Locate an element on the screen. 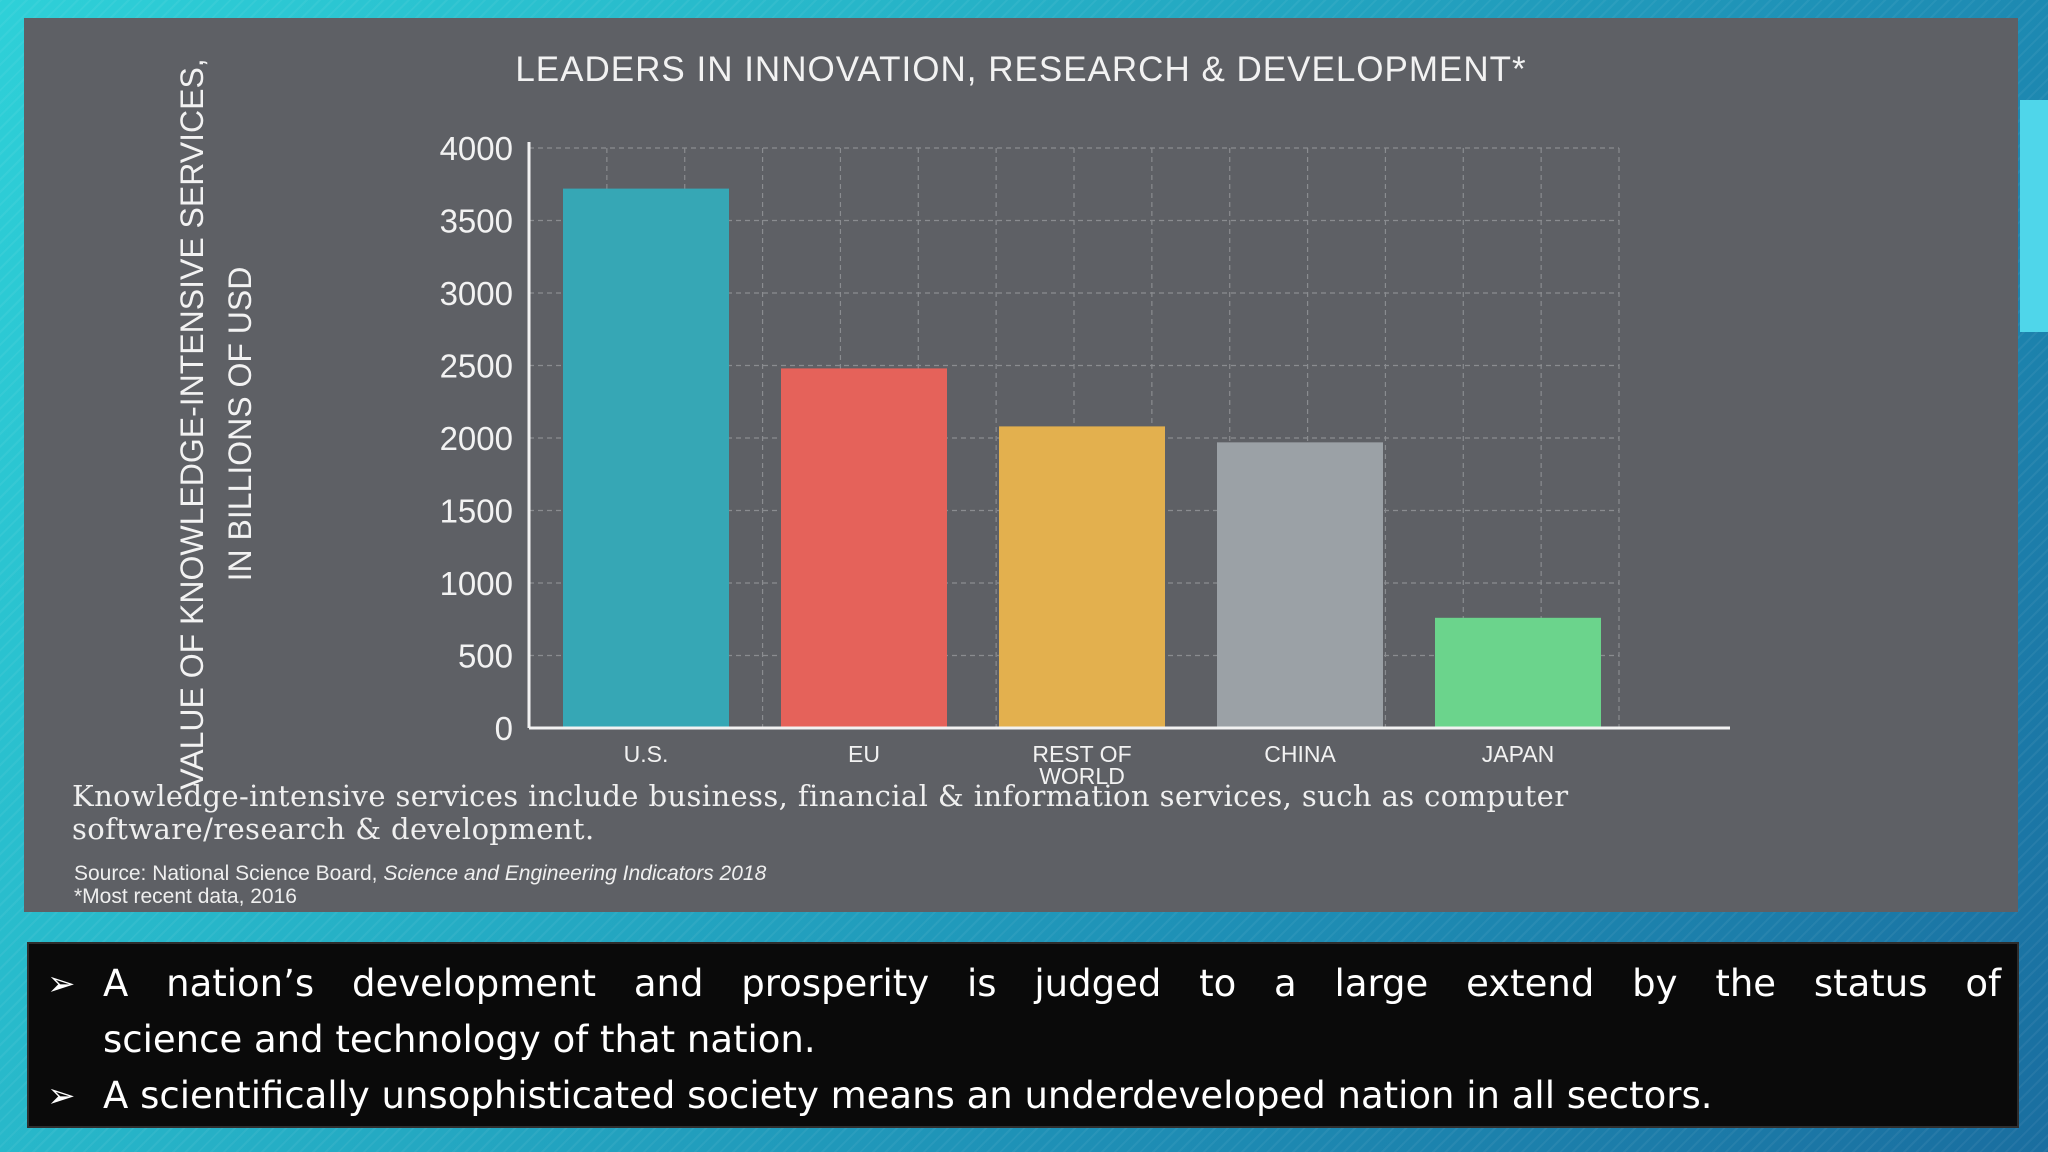  x-tick-label: EU is located at coordinates (864, 754).